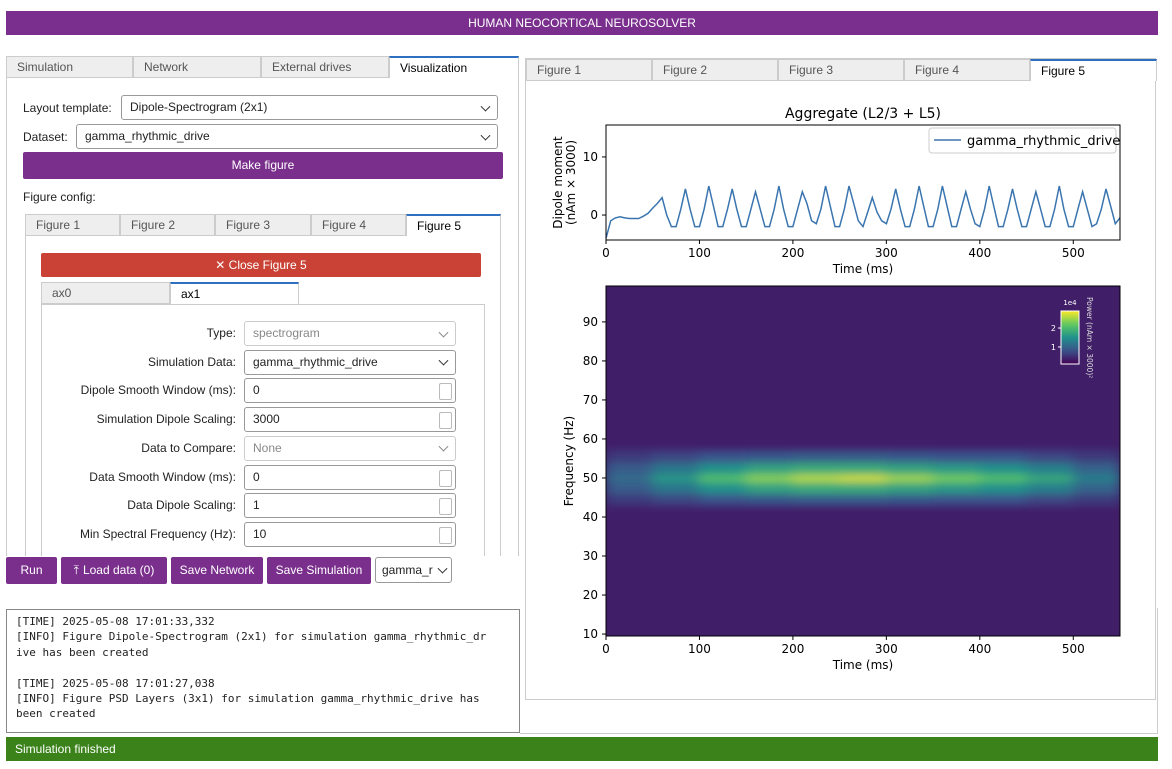 This screenshot has height=769, width=1172. Describe the element at coordinates (65, 749) in the screenshot. I see `status-text: Simulation finished` at that location.